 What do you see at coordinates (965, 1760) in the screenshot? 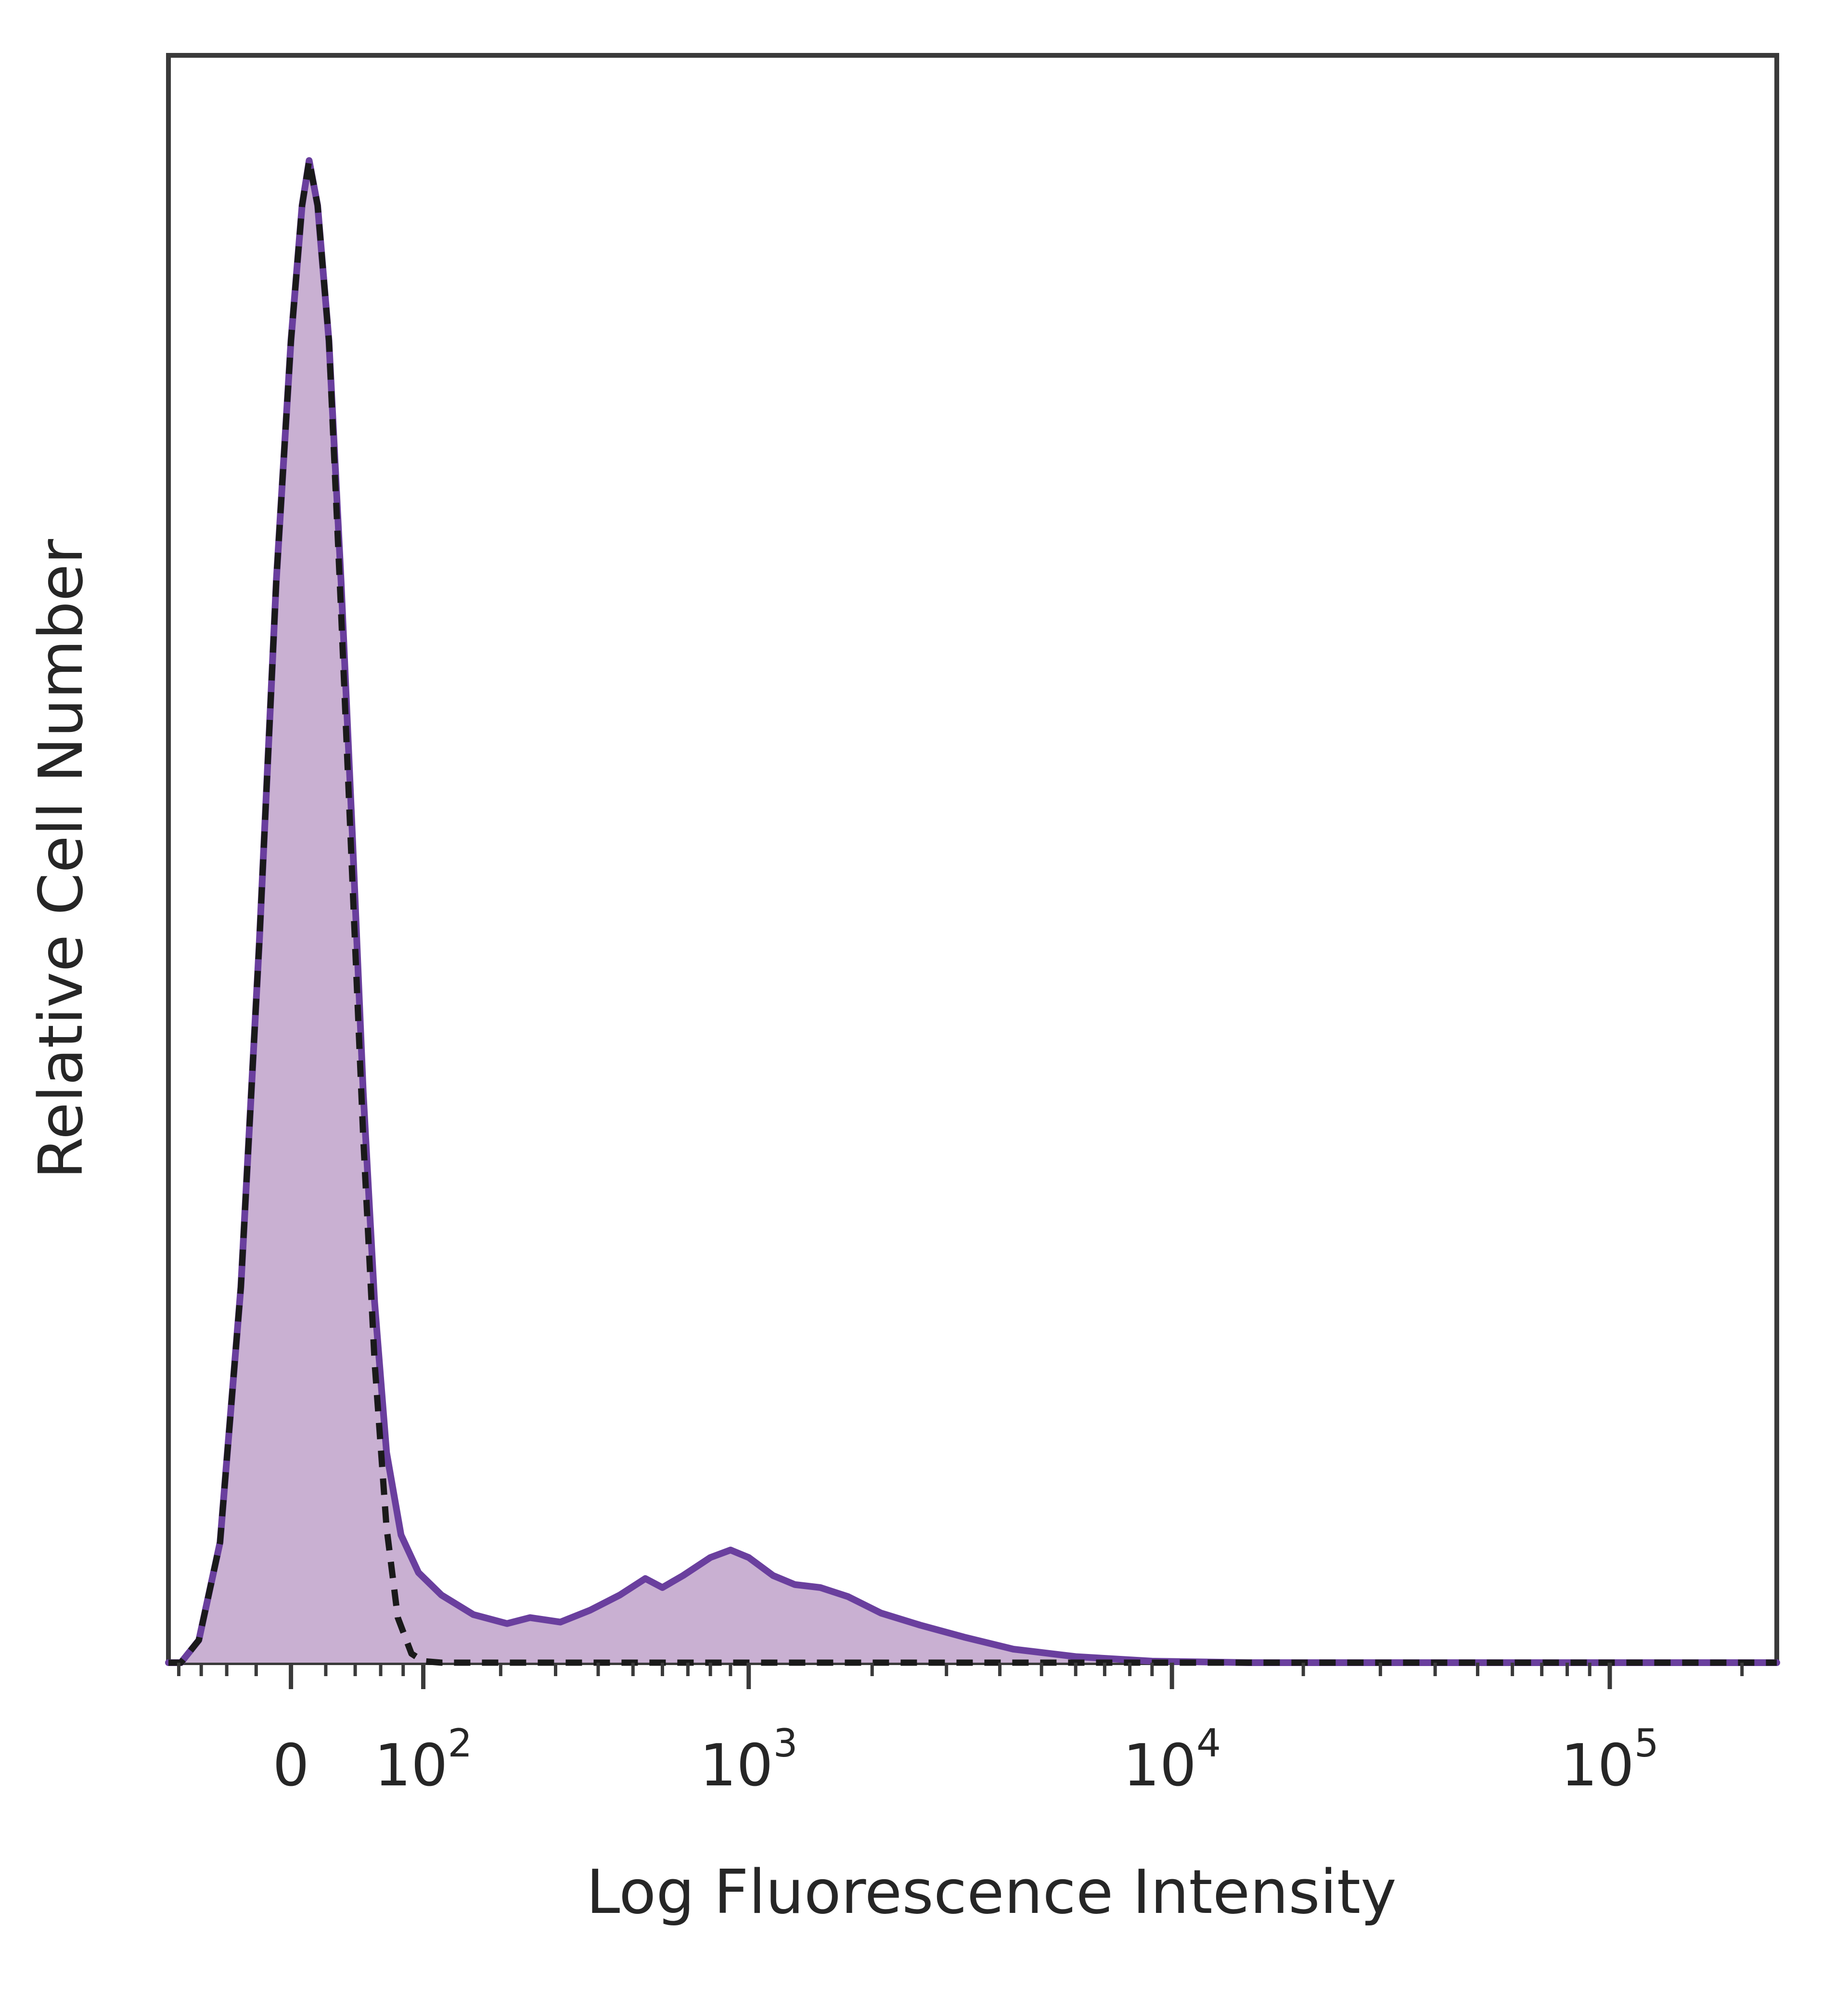
I see `x-axis-tick-labels: 0 10² 10³ 10⁴ 10⁵` at bounding box center [965, 1760].